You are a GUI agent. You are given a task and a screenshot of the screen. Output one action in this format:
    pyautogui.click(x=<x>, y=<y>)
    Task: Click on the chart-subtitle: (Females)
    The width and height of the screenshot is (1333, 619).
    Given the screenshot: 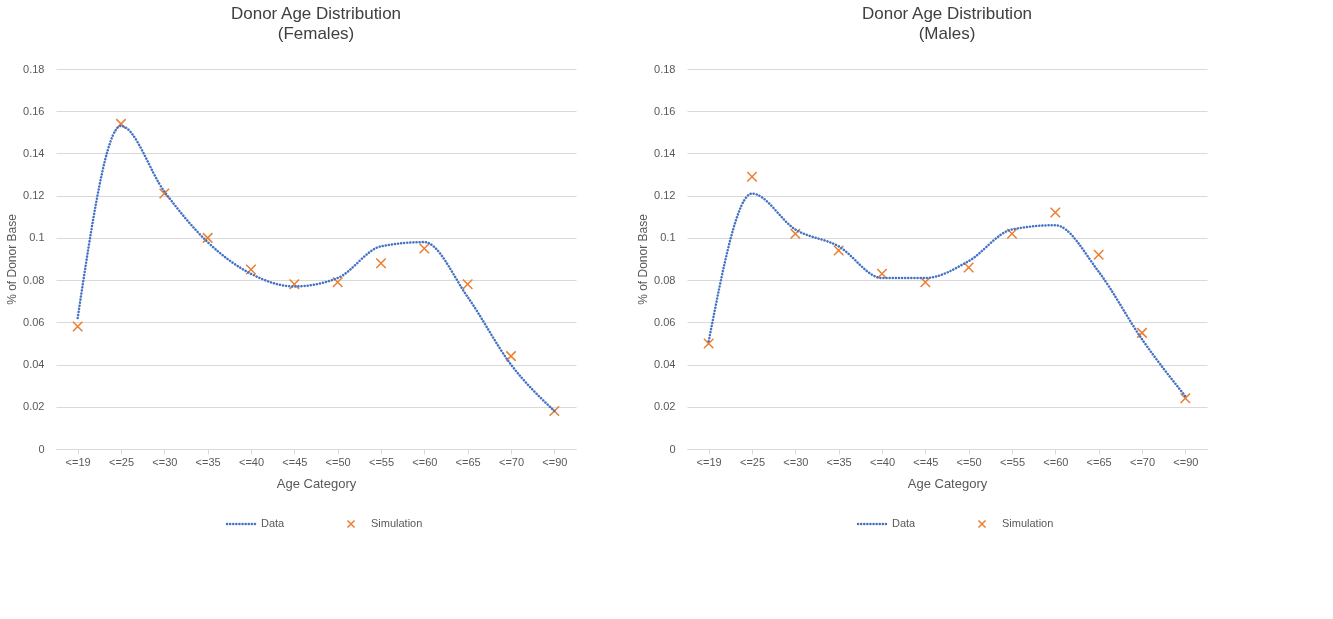 What is the action you would take?
    pyautogui.click(x=316, y=33)
    